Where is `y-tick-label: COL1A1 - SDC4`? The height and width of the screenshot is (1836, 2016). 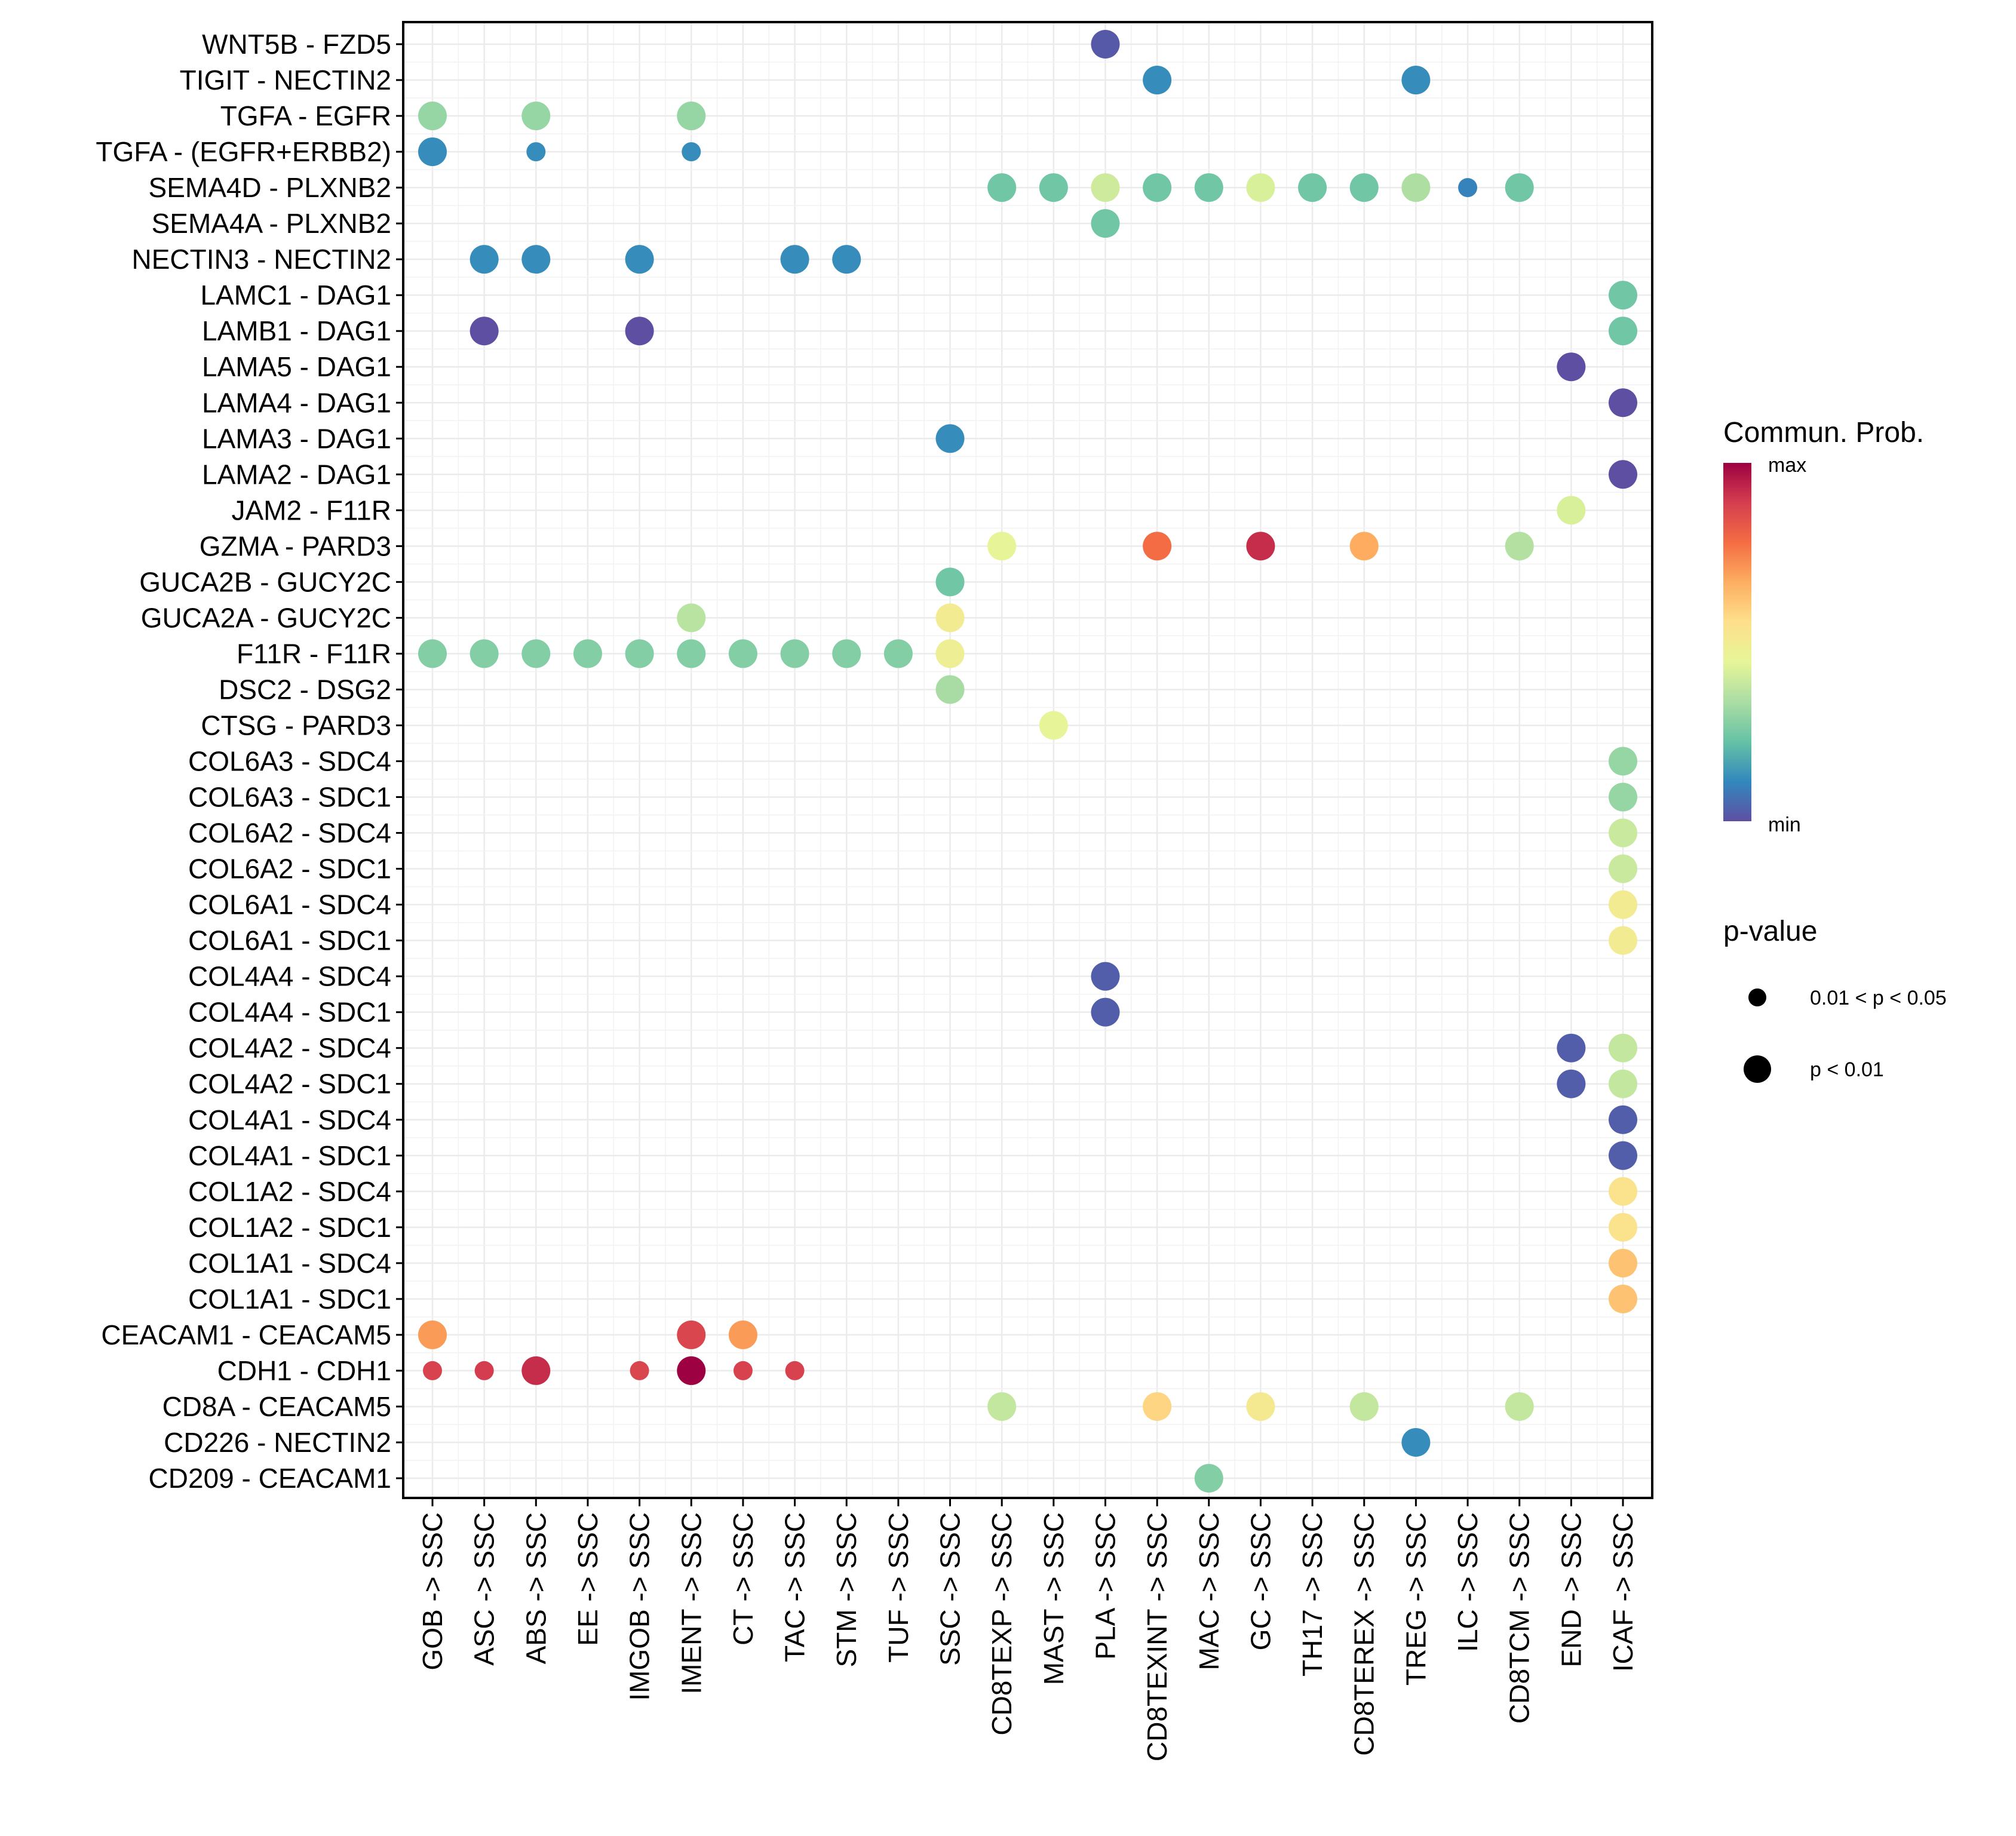
y-tick-label: COL1A1 - SDC4 is located at coordinates (289, 1263).